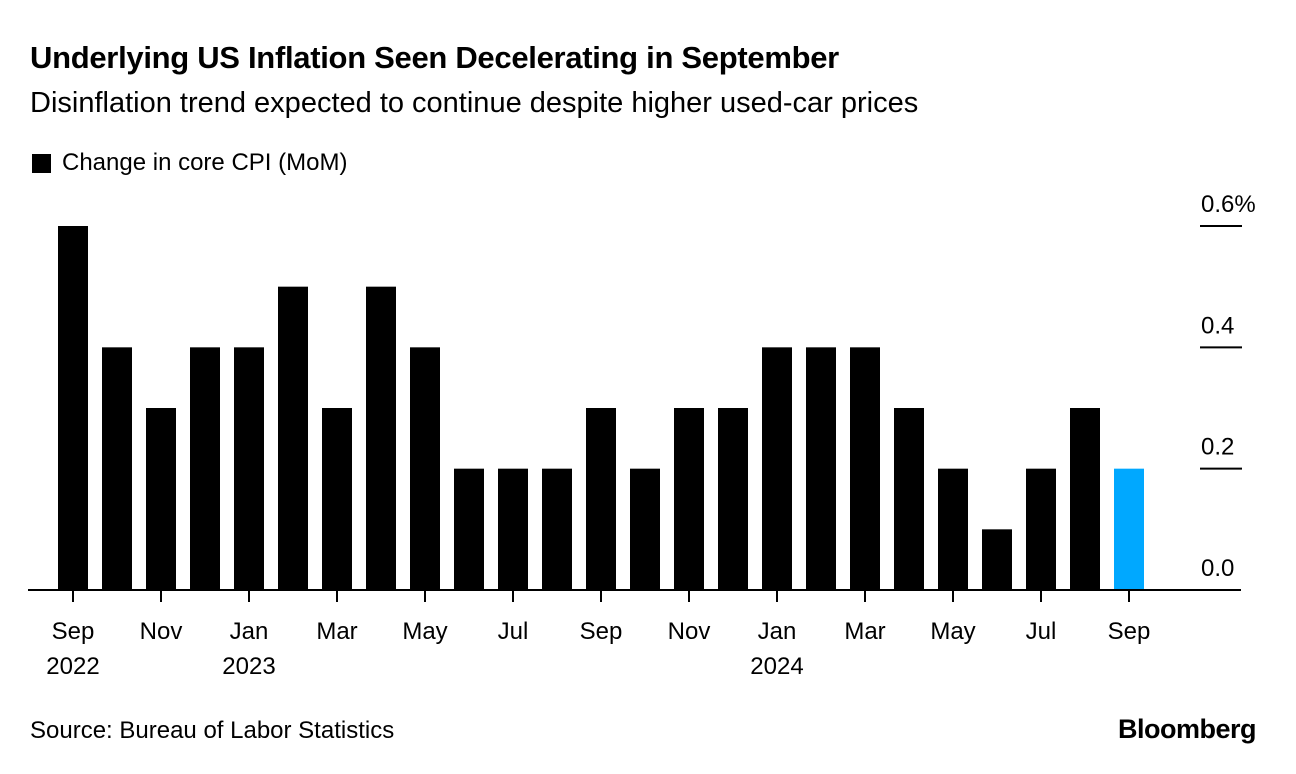 This screenshot has width=1296, height=774. Describe the element at coordinates (205, 162) in the screenshot. I see `legend-label: Change in core CPI (MoM)` at that location.